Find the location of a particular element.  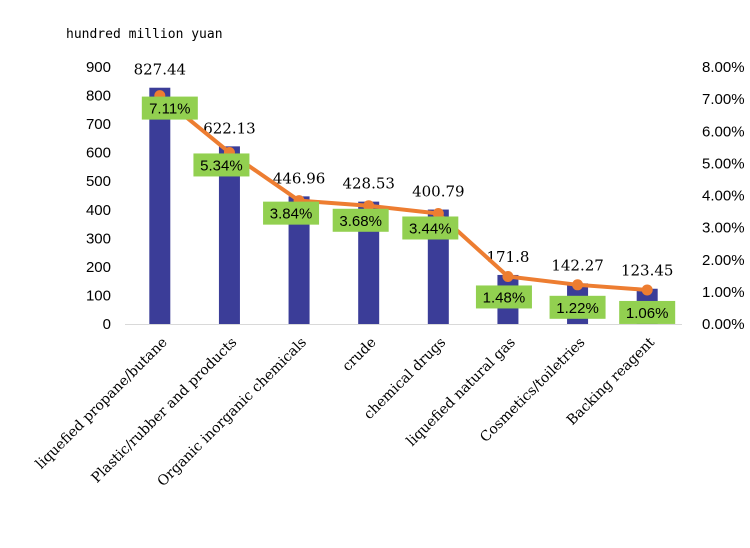

left-axis-tick-label: 600 is located at coordinates (98, 153).